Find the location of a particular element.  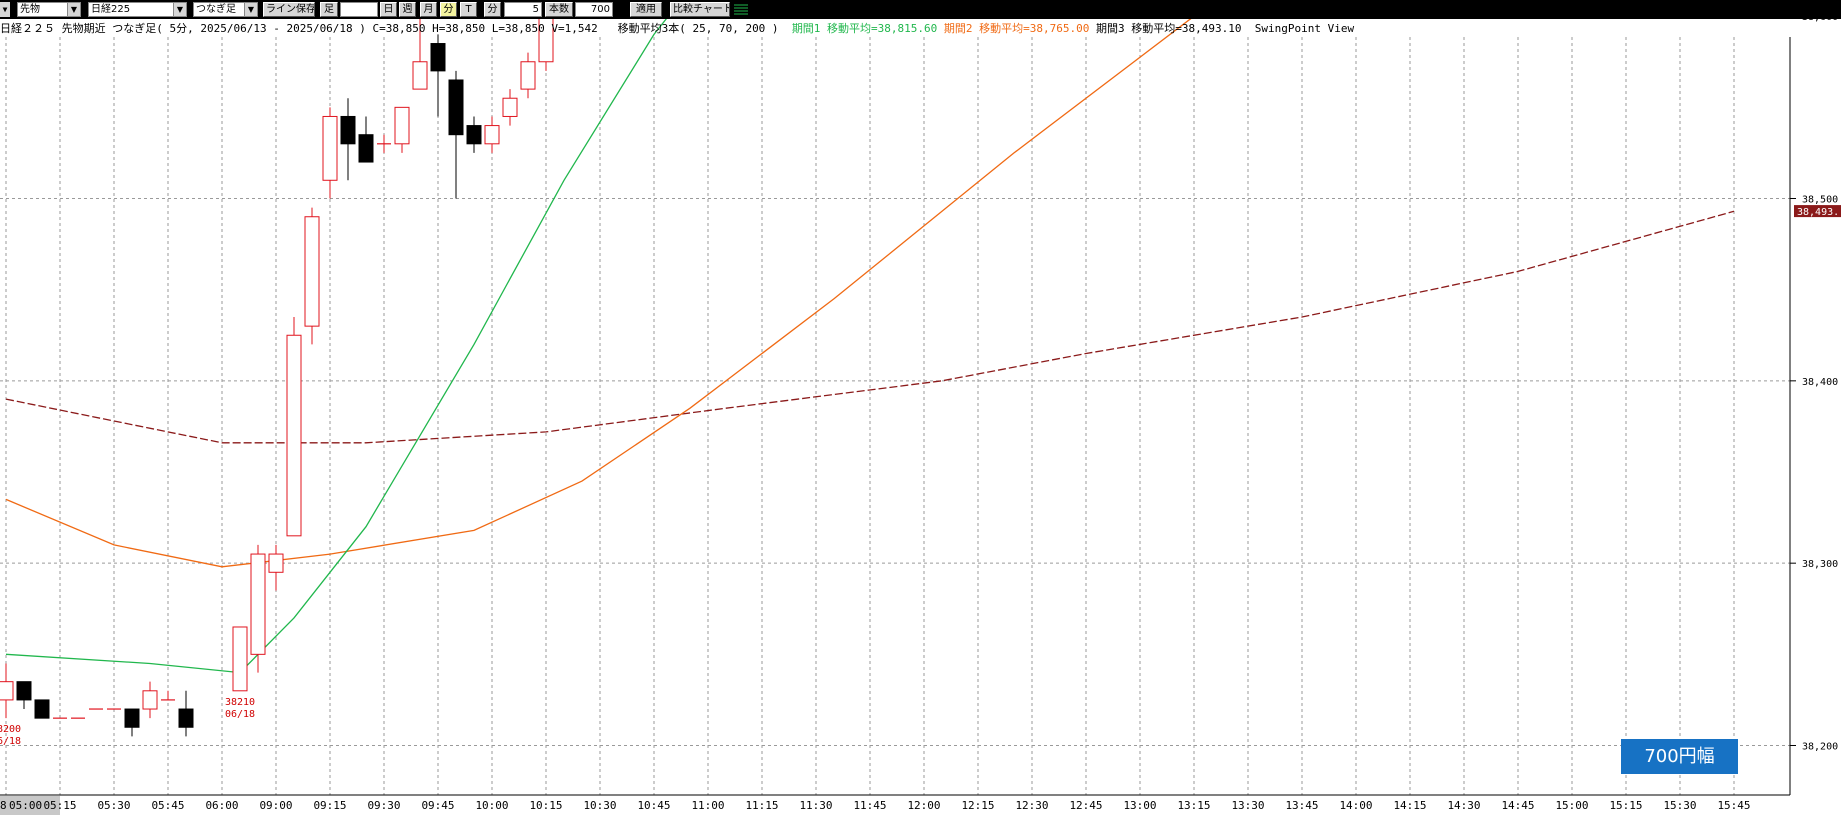

time-tick-label: 06:00 is located at coordinates (221, 805).